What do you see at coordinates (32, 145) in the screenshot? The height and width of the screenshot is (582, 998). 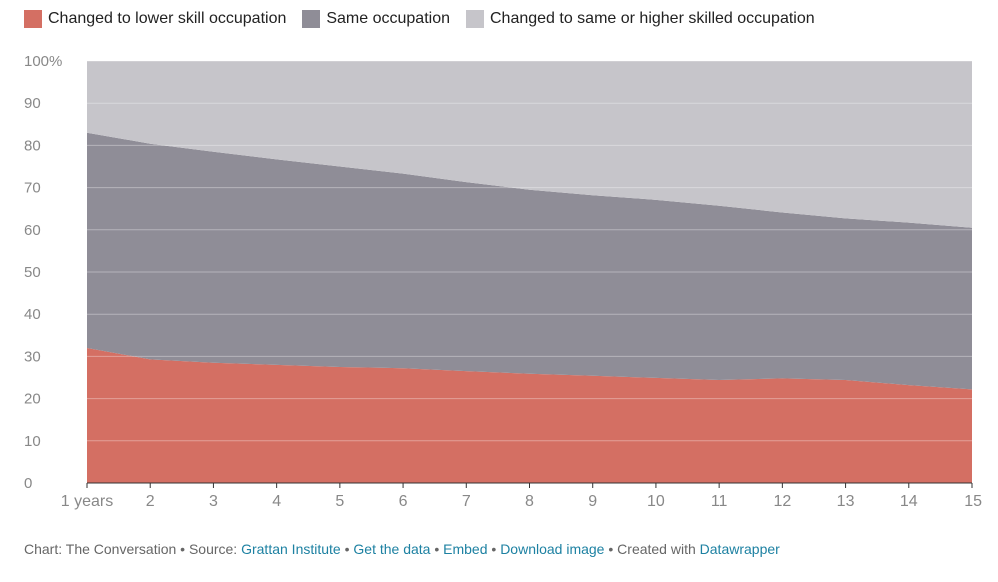 I see `y-tick-label: 80` at bounding box center [32, 145].